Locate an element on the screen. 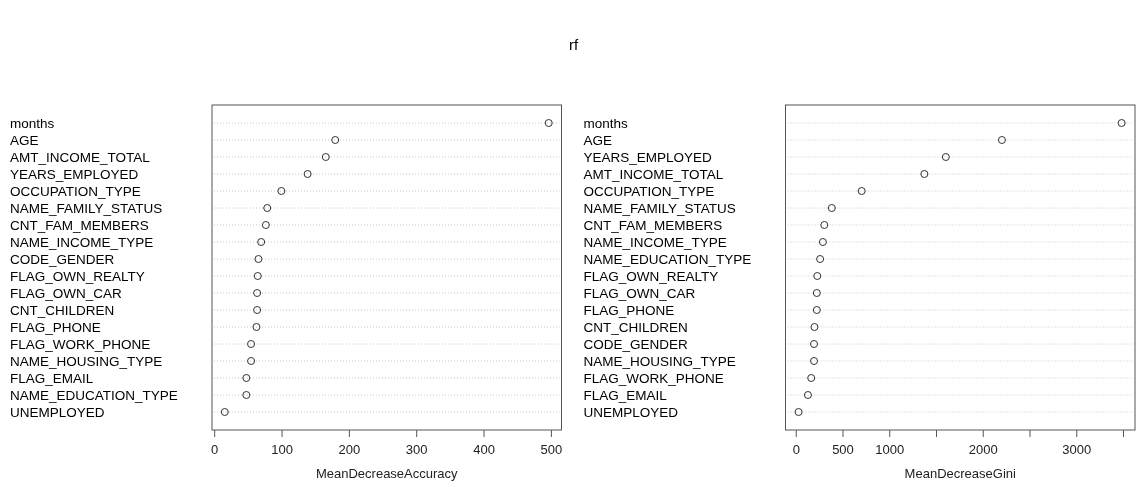 This screenshot has height=487, width=1147. x-tick-label: 200 is located at coordinates (349, 449).